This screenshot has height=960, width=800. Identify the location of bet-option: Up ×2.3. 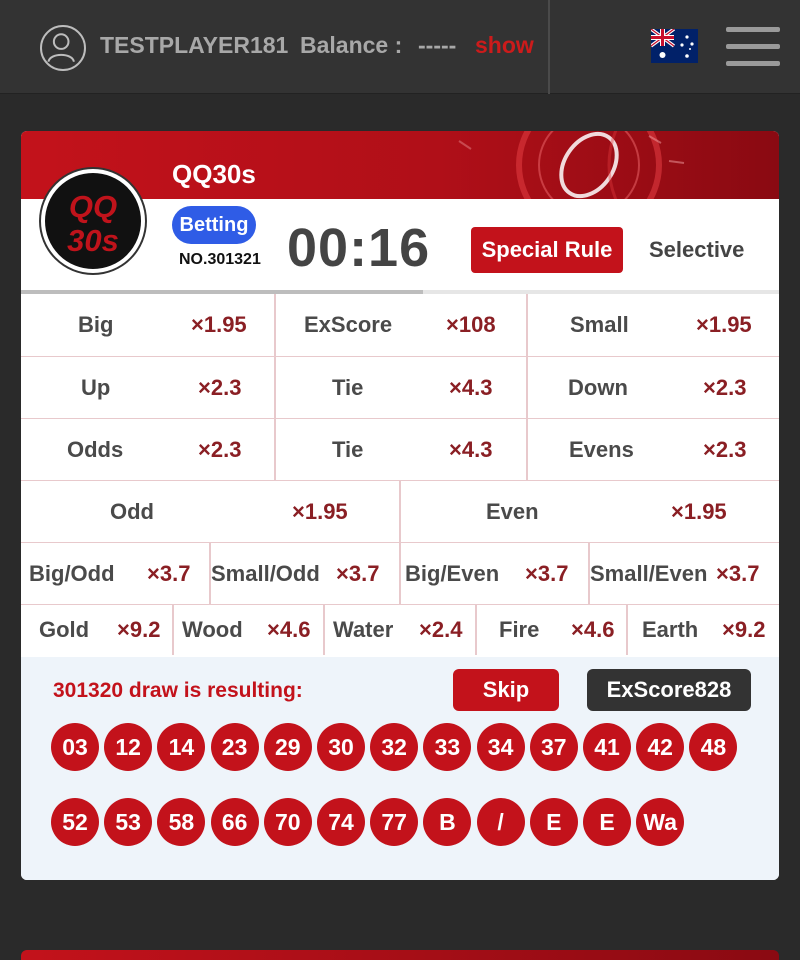
(148, 387).